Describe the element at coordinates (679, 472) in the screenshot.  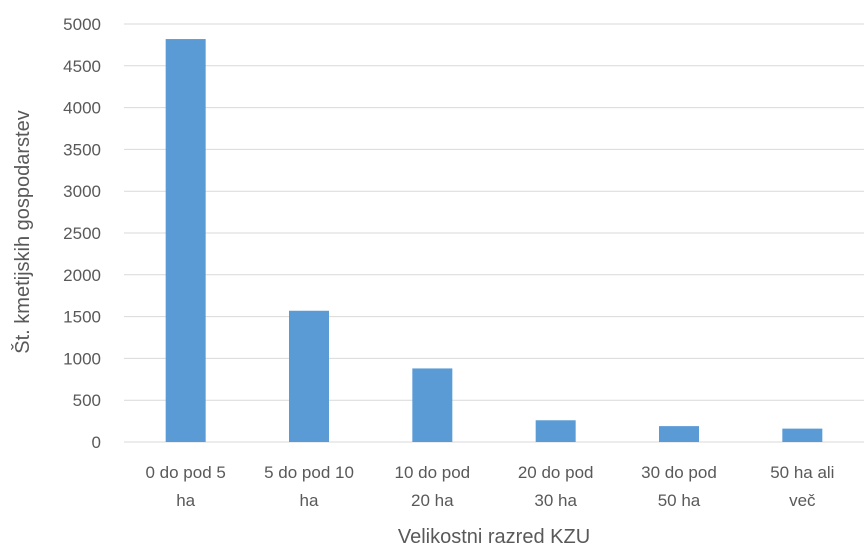
I see `x-tick-label-line: 30 do pod` at that location.